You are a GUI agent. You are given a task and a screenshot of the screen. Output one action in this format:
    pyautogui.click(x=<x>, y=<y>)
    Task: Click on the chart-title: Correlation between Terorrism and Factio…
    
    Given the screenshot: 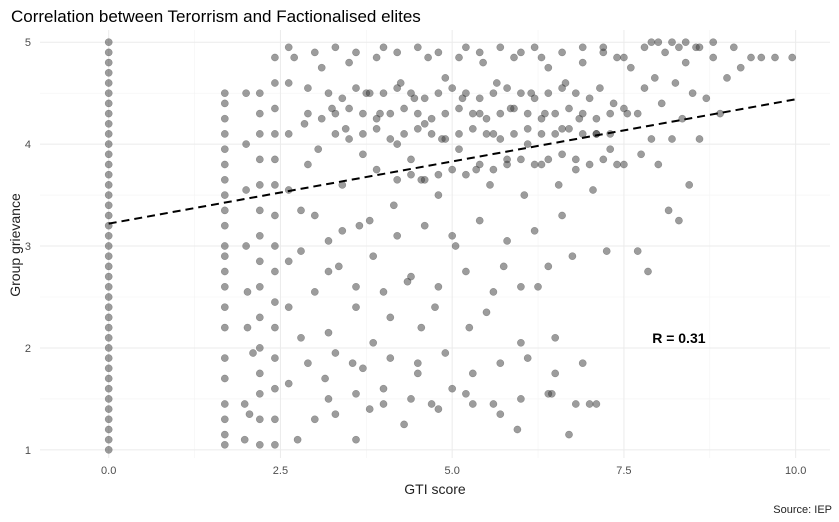 What is the action you would take?
    pyautogui.click(x=216, y=16)
    